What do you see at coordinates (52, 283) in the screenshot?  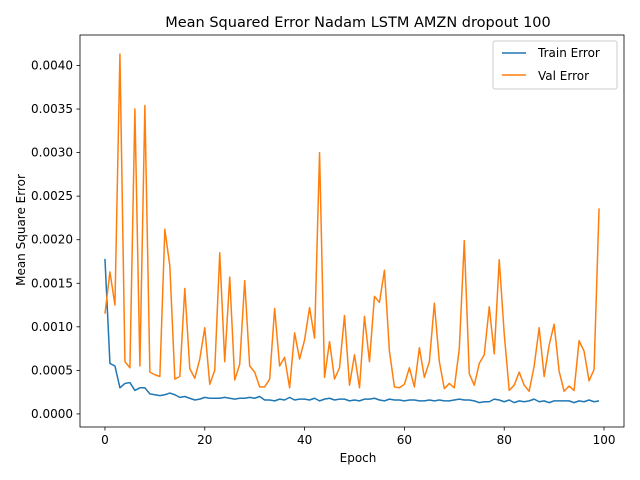 I see `y-tick-label: 0.0015` at bounding box center [52, 283].